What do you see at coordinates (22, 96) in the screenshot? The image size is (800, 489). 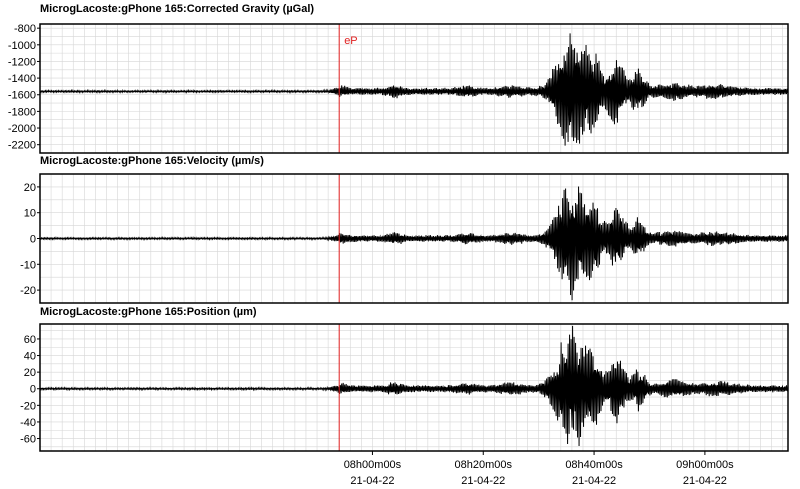 I see `y-tick-label: -1600` at bounding box center [22, 96].